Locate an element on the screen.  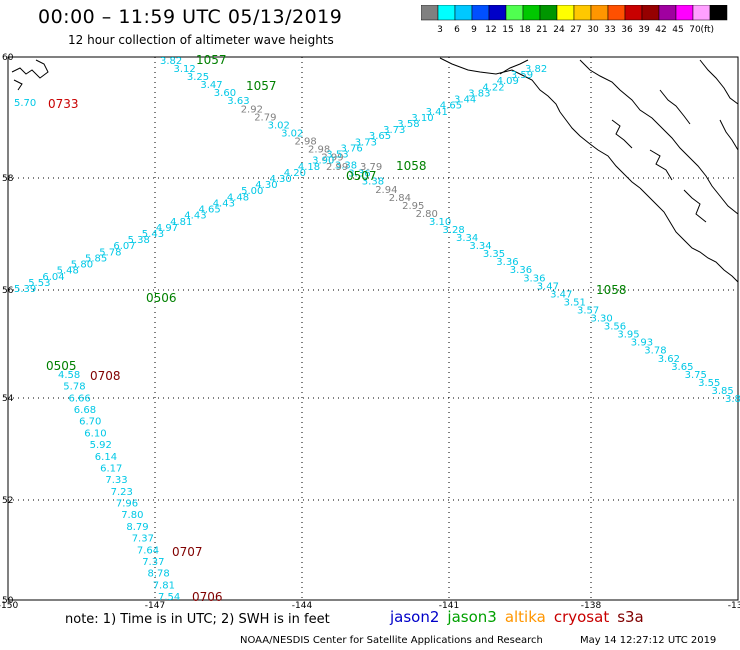
wave-height-value: 3.41 is located at coordinates (437, 112).